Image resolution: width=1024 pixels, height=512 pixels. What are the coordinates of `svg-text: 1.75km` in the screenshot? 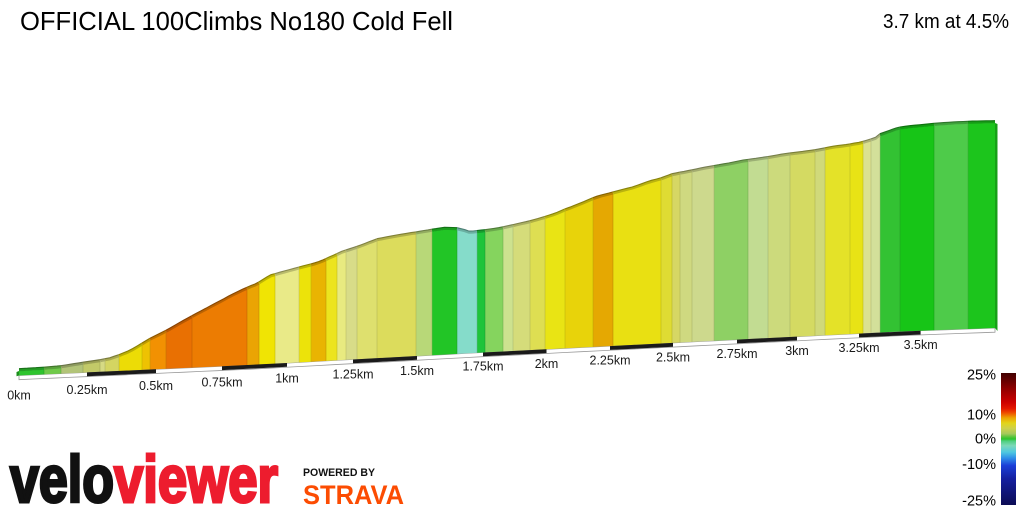 It's located at (483, 367).